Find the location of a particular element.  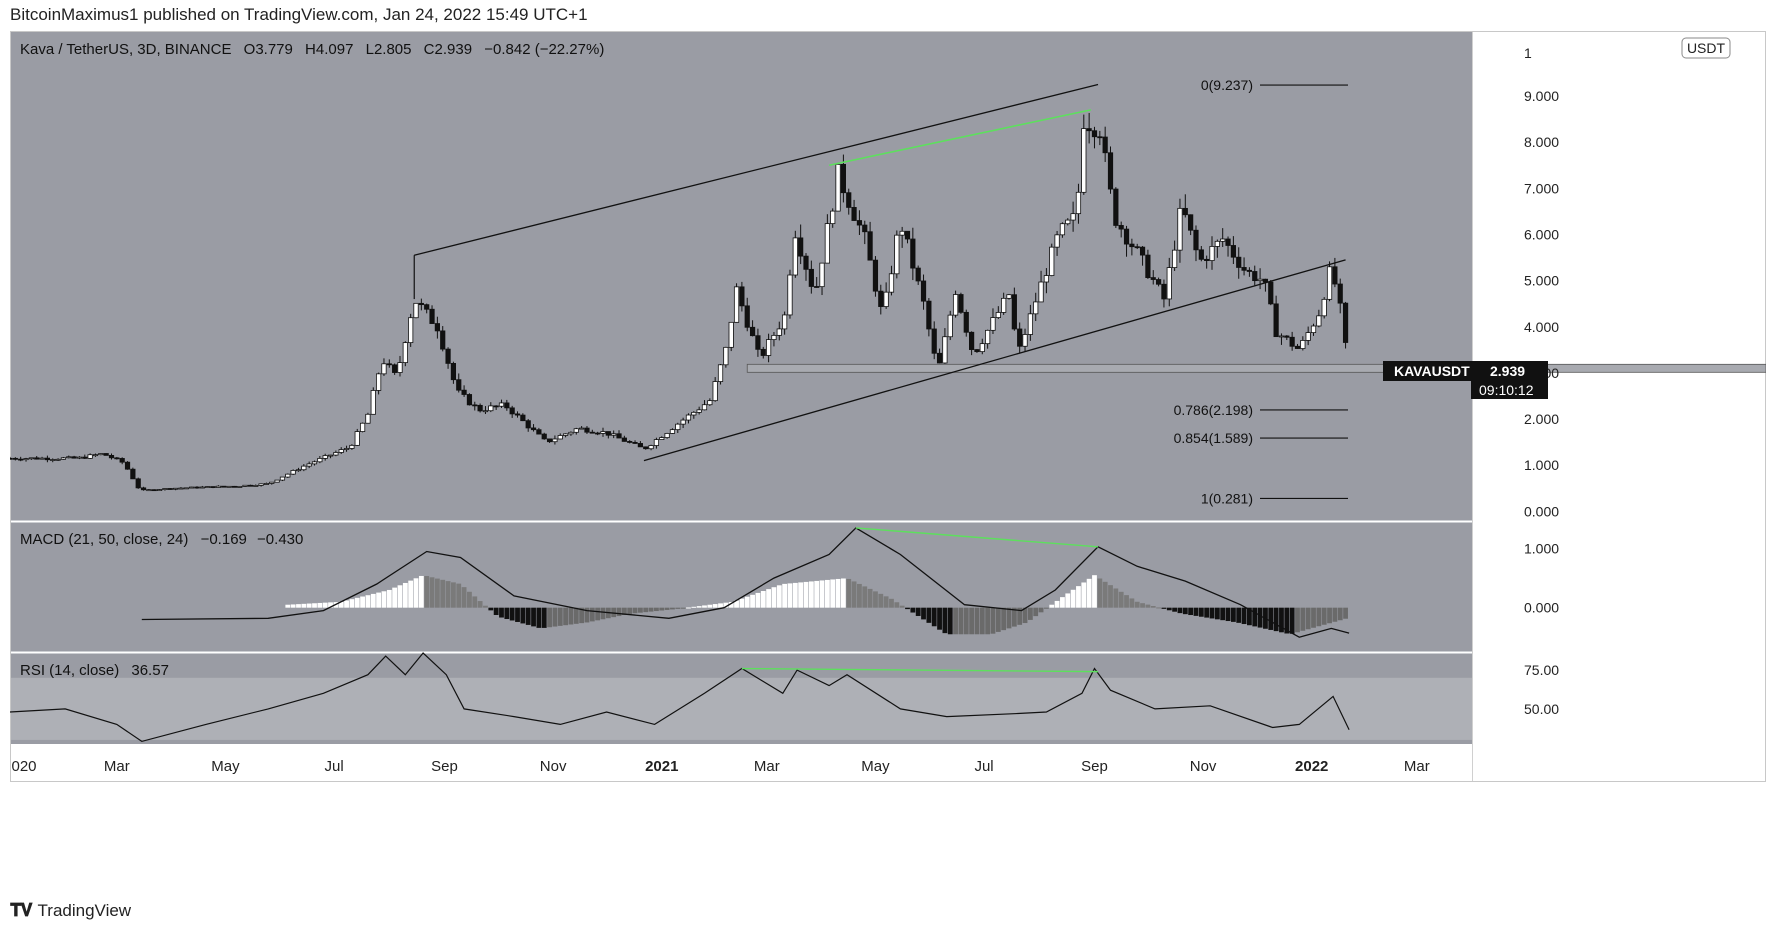

channel-upper-line is located at coordinates (756, 169).